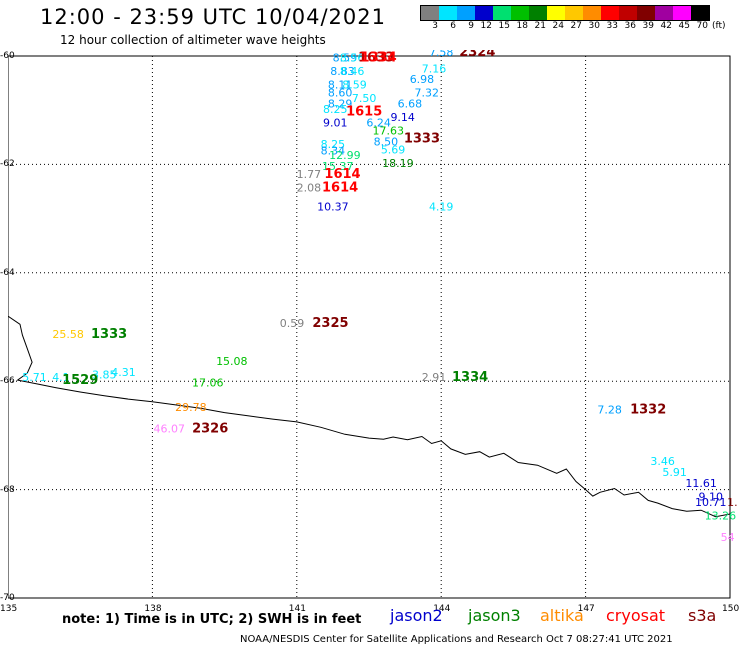 The image size is (740, 650). I want to click on wave-height-label: 5.71, so click(34, 377).